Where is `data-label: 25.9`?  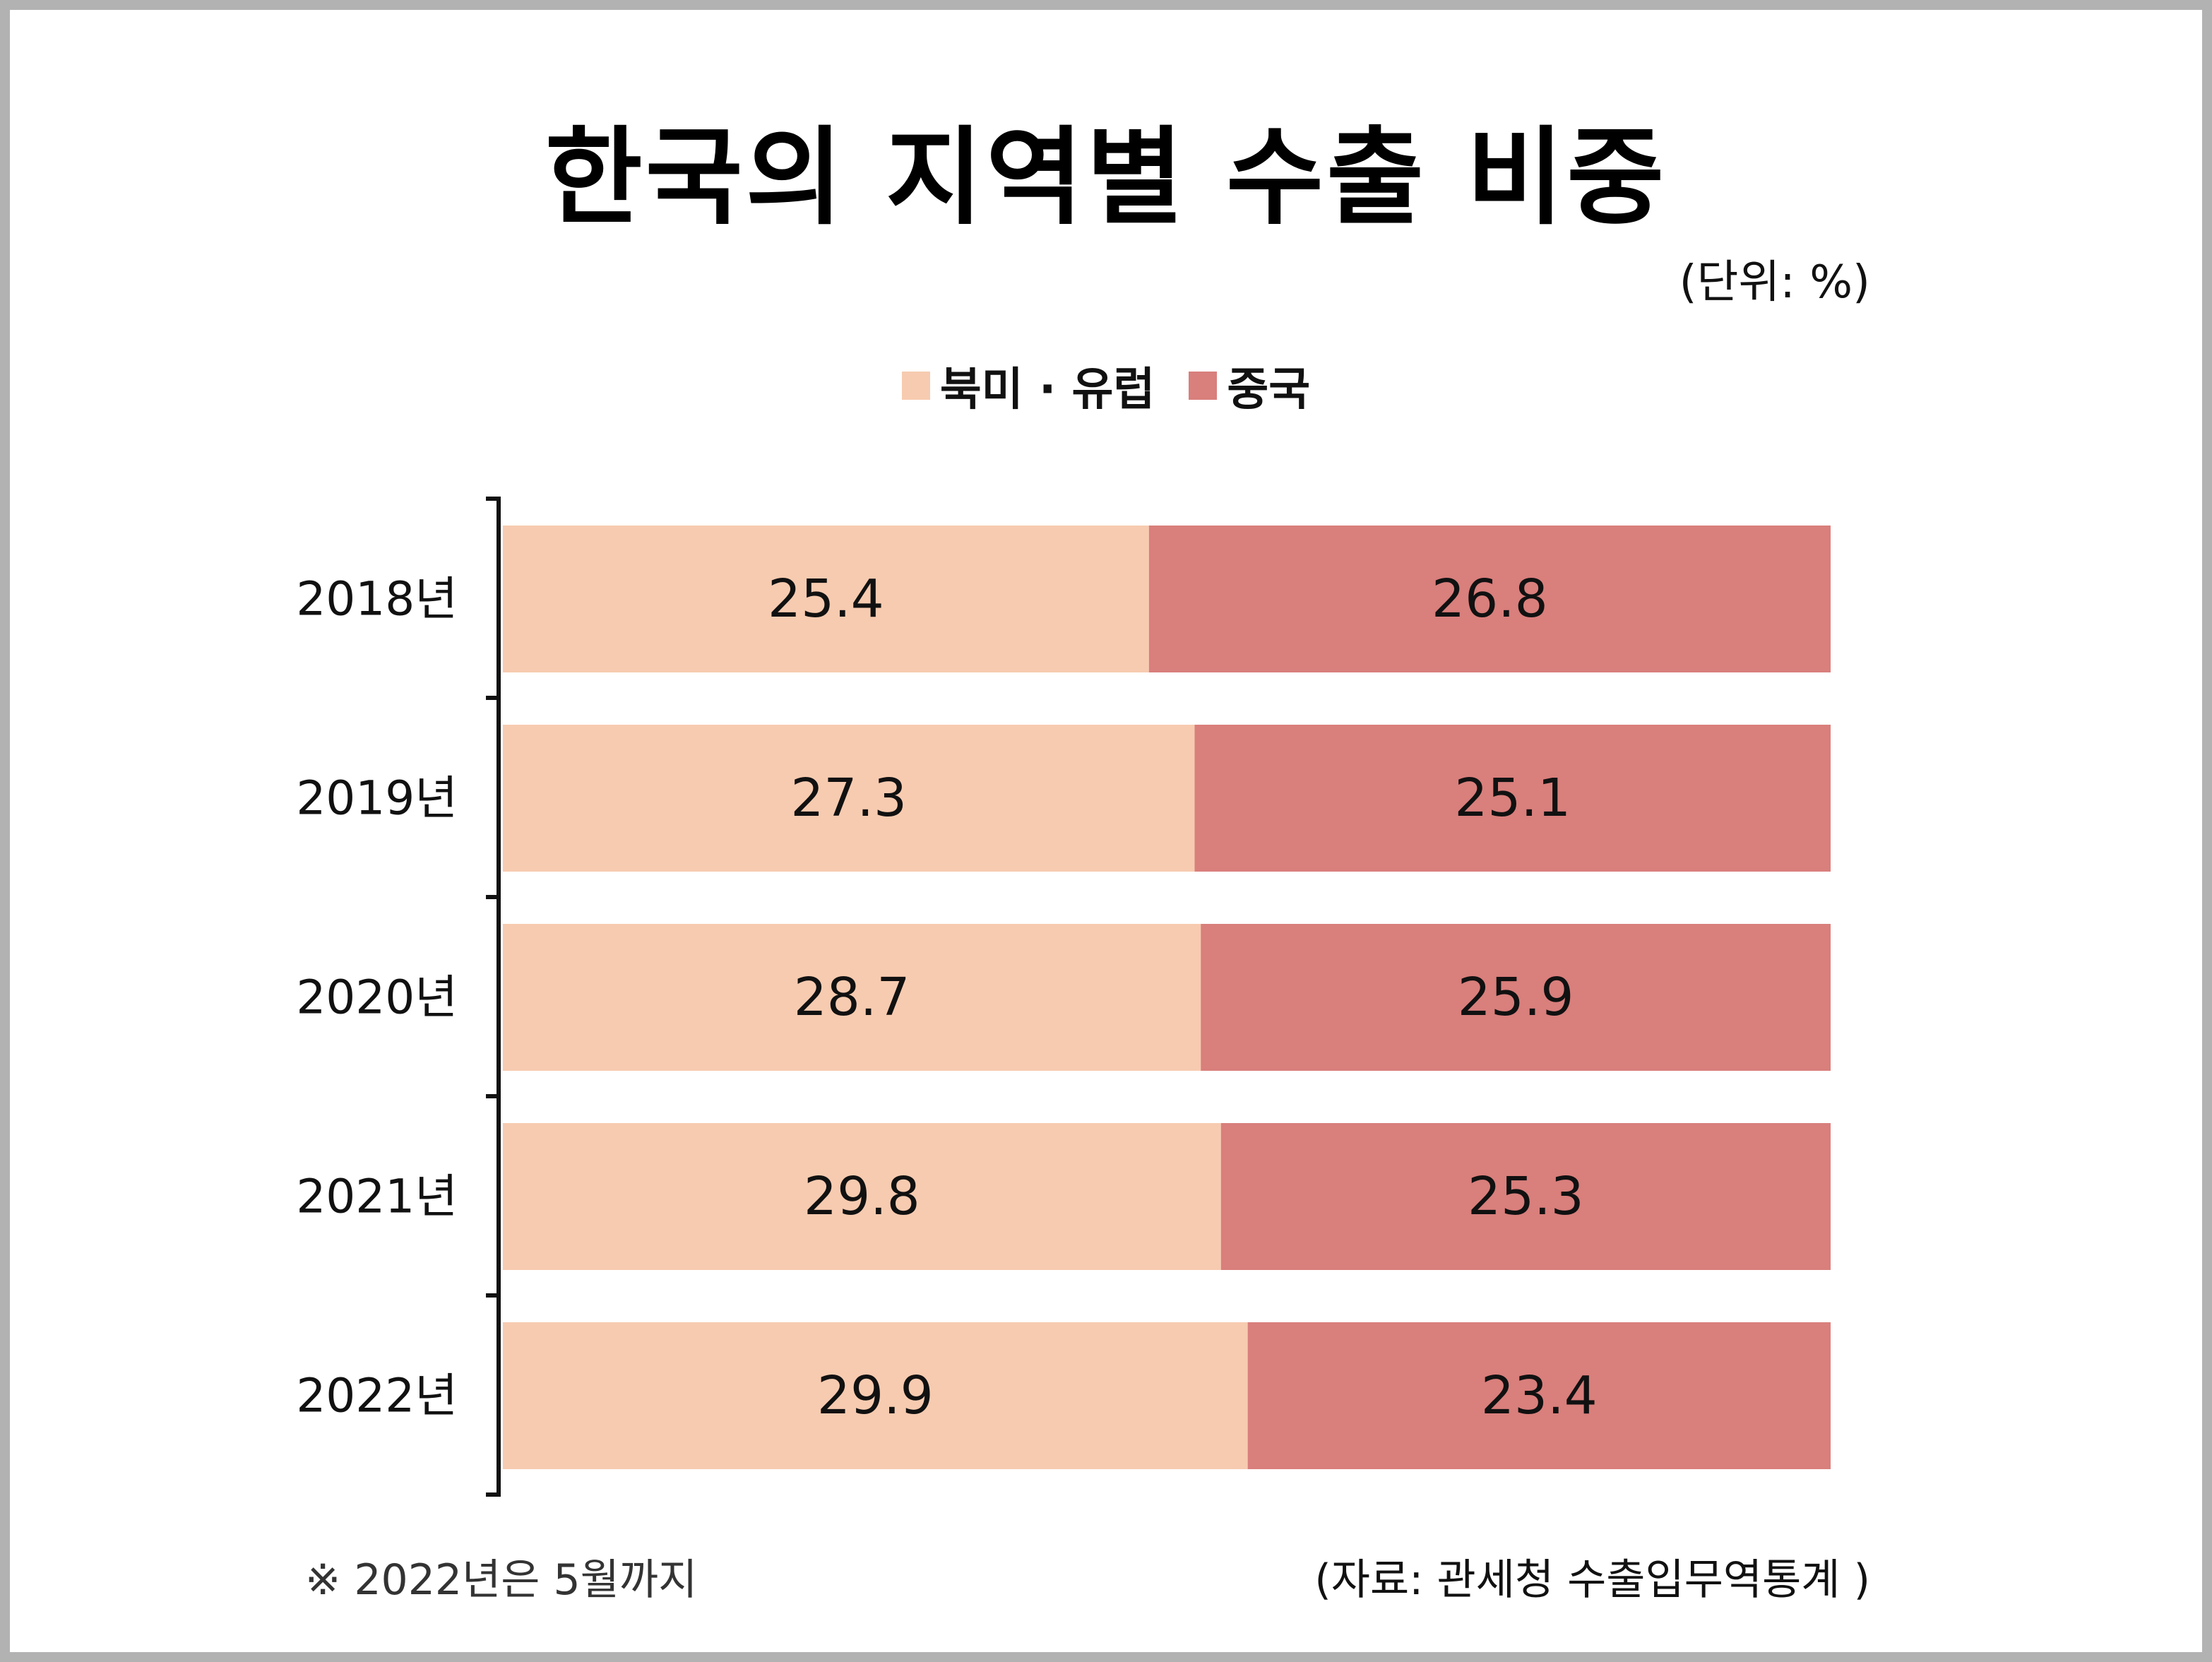 data-label: 25.9 is located at coordinates (1516, 998).